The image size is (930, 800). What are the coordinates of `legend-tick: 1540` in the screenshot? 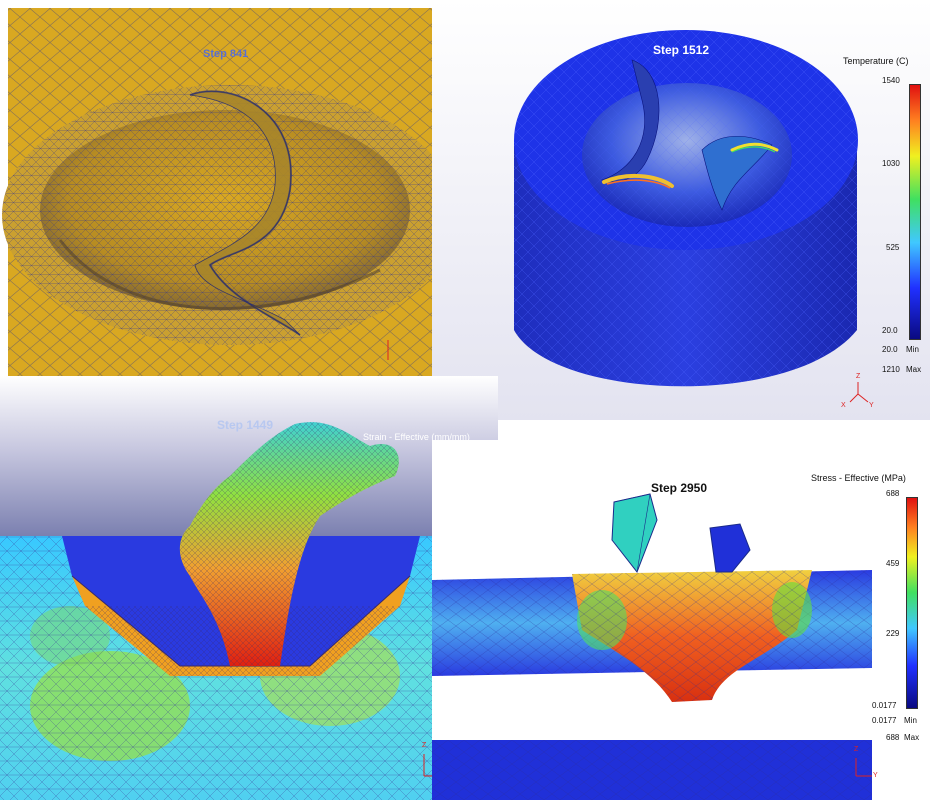 It's located at (891, 80).